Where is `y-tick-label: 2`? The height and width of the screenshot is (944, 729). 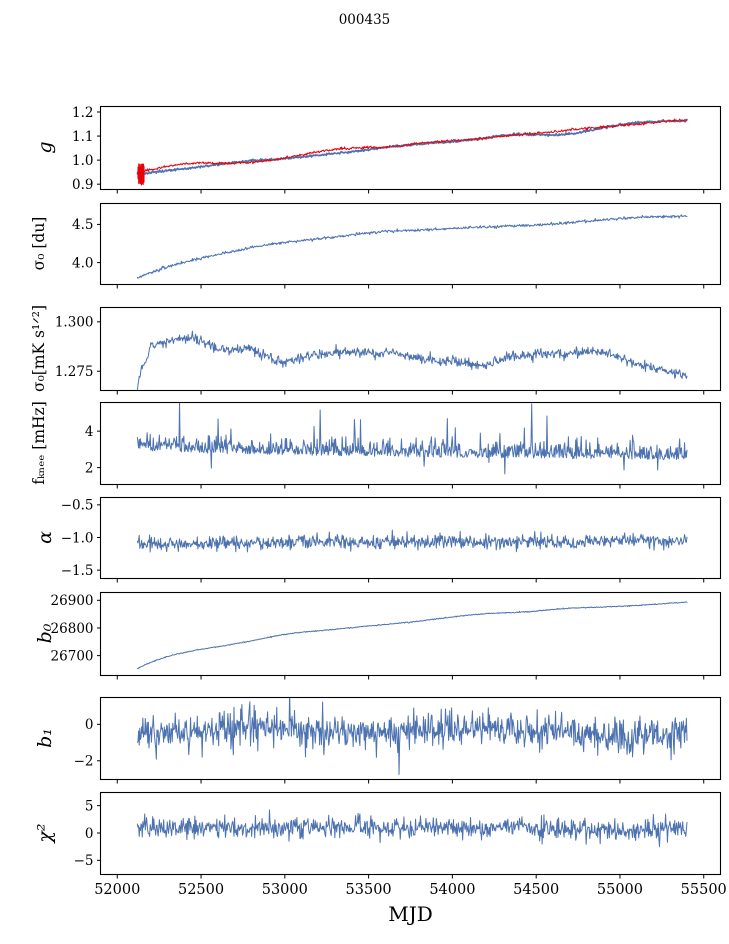
y-tick-label: 2 is located at coordinates (89, 468).